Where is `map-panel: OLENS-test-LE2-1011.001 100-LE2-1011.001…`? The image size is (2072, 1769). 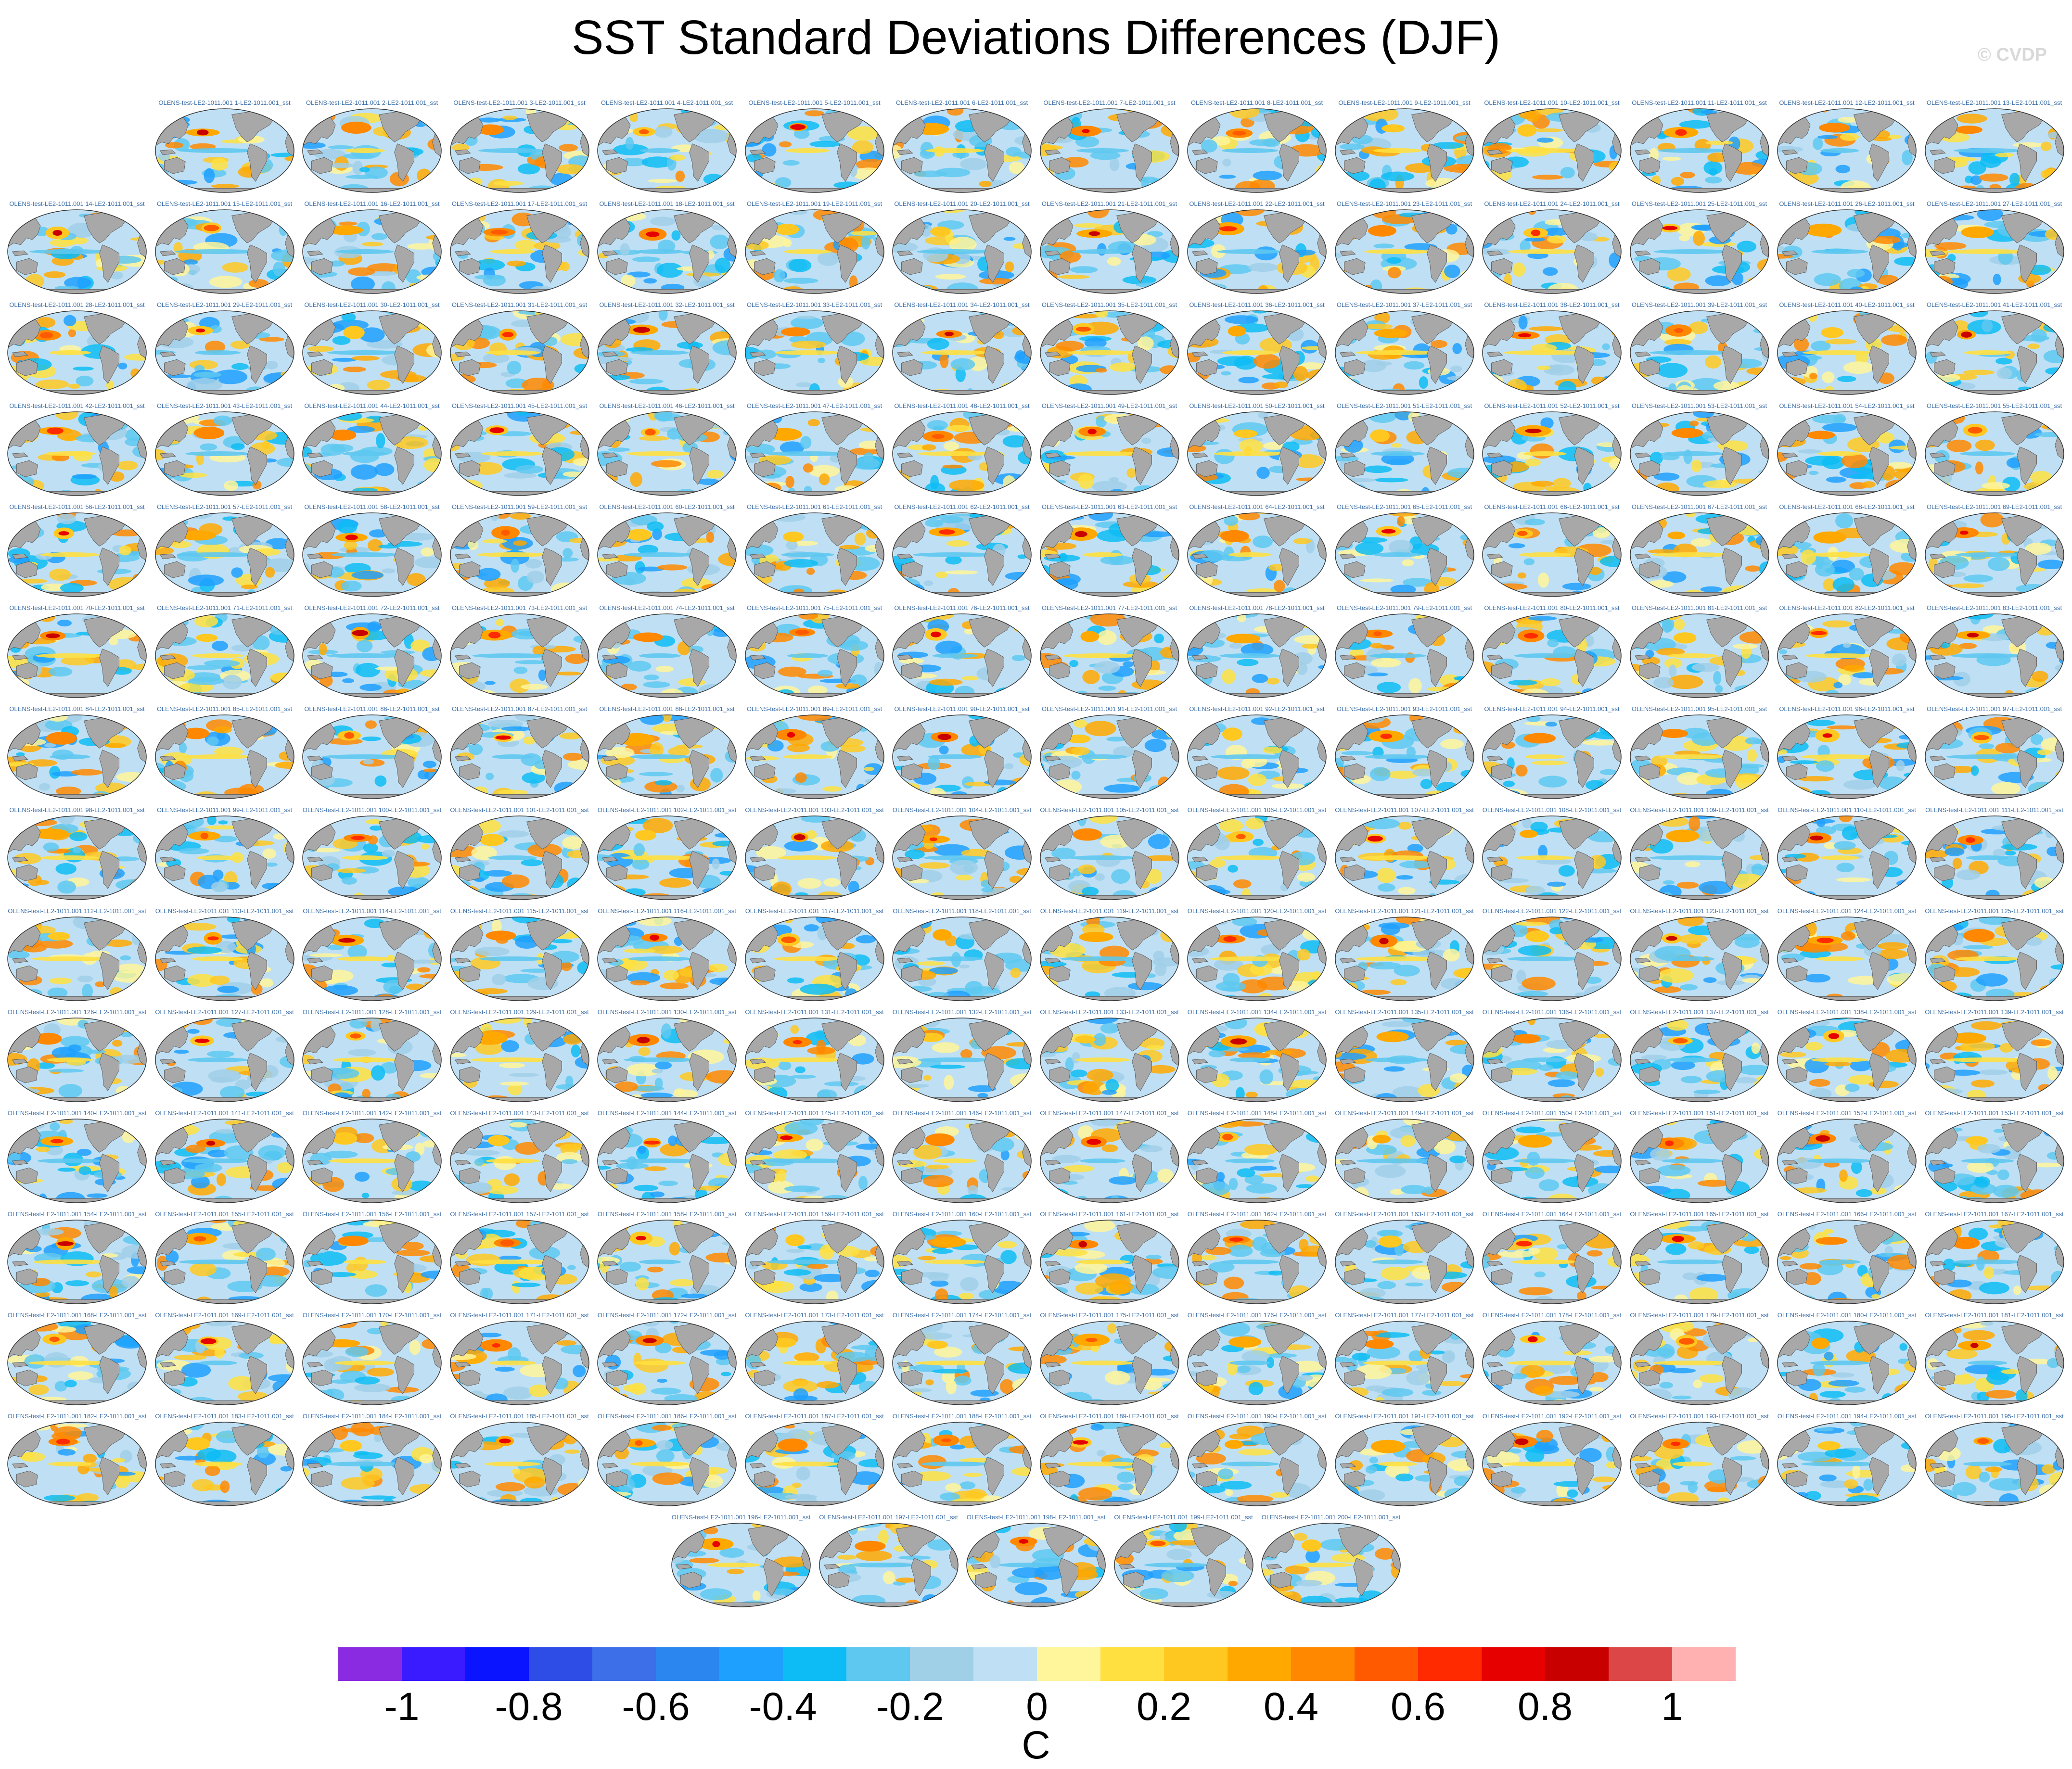
map-panel: OLENS-test-LE2-1011.001 100-LE2-1011.001… is located at coordinates (372, 853).